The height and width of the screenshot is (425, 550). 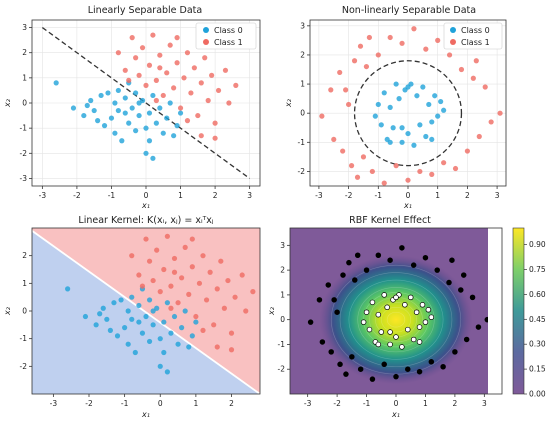 What do you see at coordinates (249, 195) in the screenshot?
I see `panel1-xtick-label: 3` at bounding box center [249, 195].